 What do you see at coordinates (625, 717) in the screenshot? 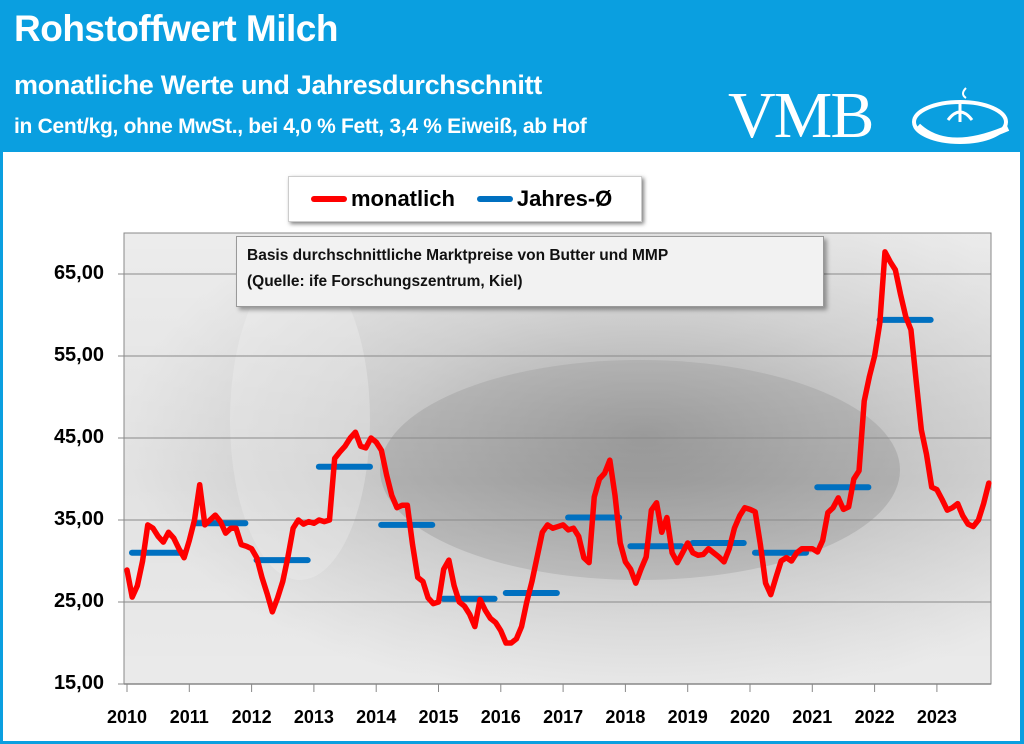
I see `x-tick-label: 2018` at bounding box center [625, 717].